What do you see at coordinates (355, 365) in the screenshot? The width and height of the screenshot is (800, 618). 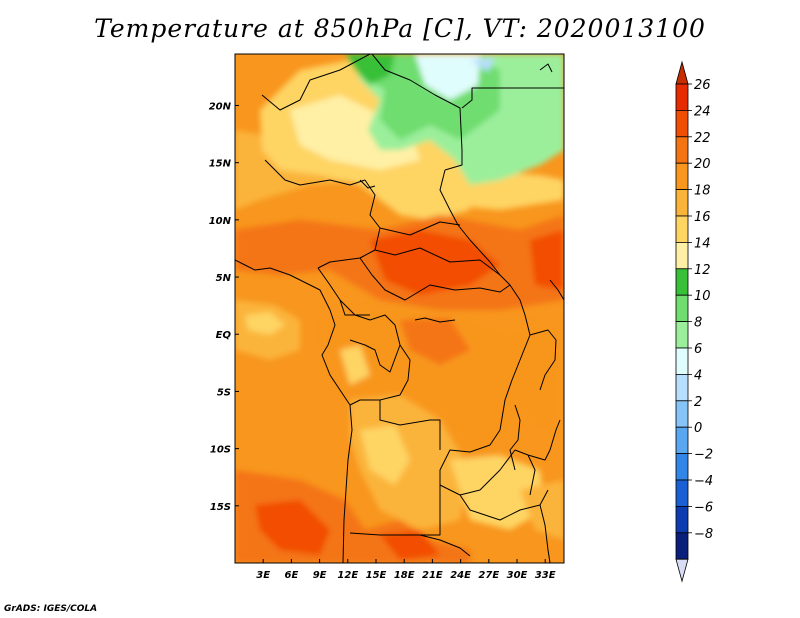 I see `field-gabon-pale` at bounding box center [355, 365].